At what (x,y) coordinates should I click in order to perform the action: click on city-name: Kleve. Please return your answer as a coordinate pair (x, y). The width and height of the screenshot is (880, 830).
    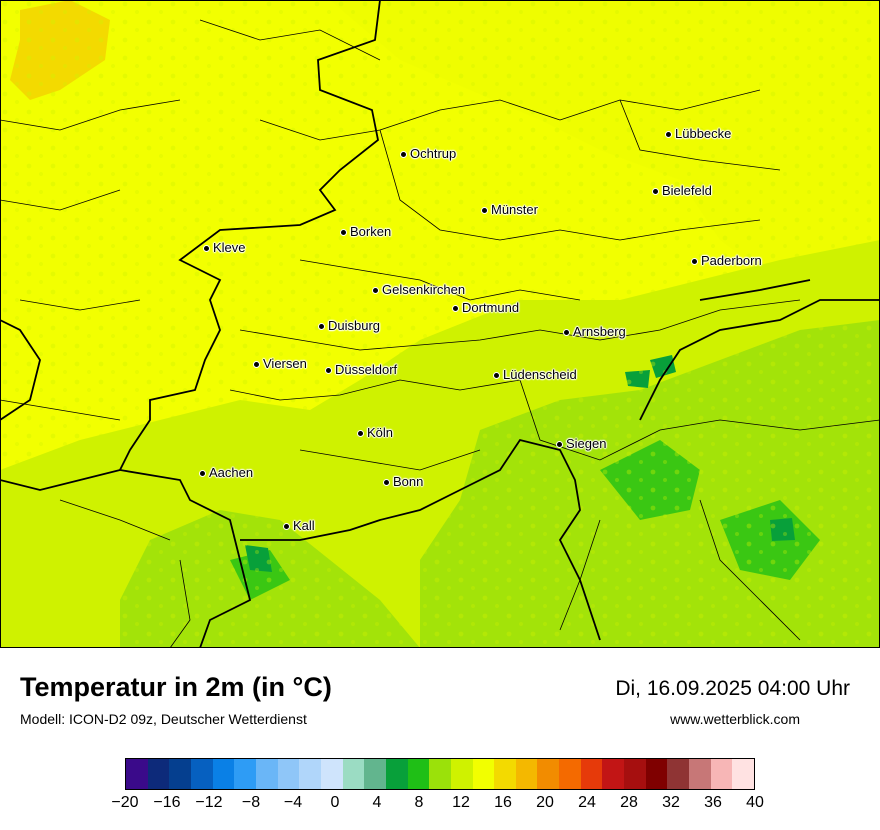
    Looking at the image, I should click on (229, 247).